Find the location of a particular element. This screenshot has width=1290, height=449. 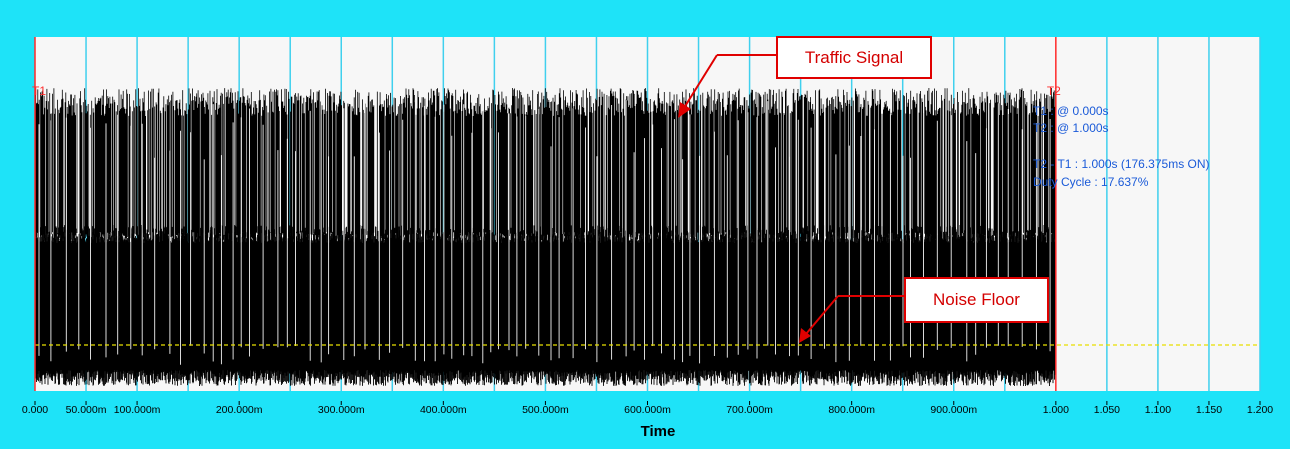

x-tick-label: 500.000m is located at coordinates (545, 410).